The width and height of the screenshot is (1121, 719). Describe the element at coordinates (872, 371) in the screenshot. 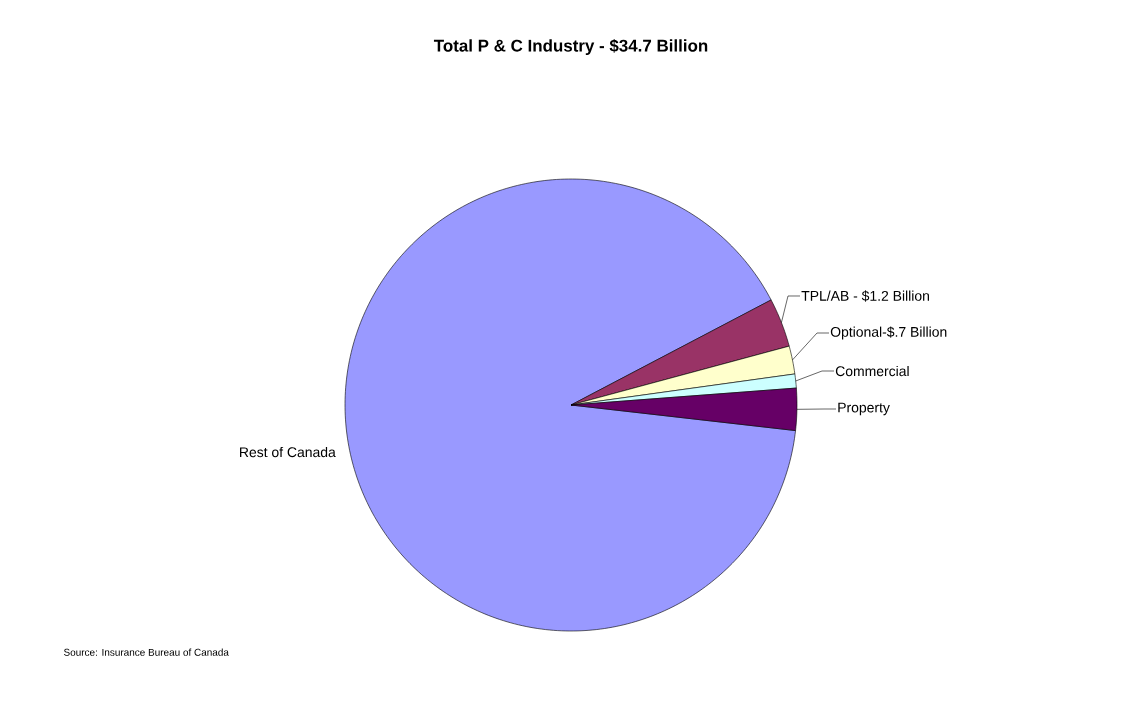

I see `slice-label: Commercial` at that location.